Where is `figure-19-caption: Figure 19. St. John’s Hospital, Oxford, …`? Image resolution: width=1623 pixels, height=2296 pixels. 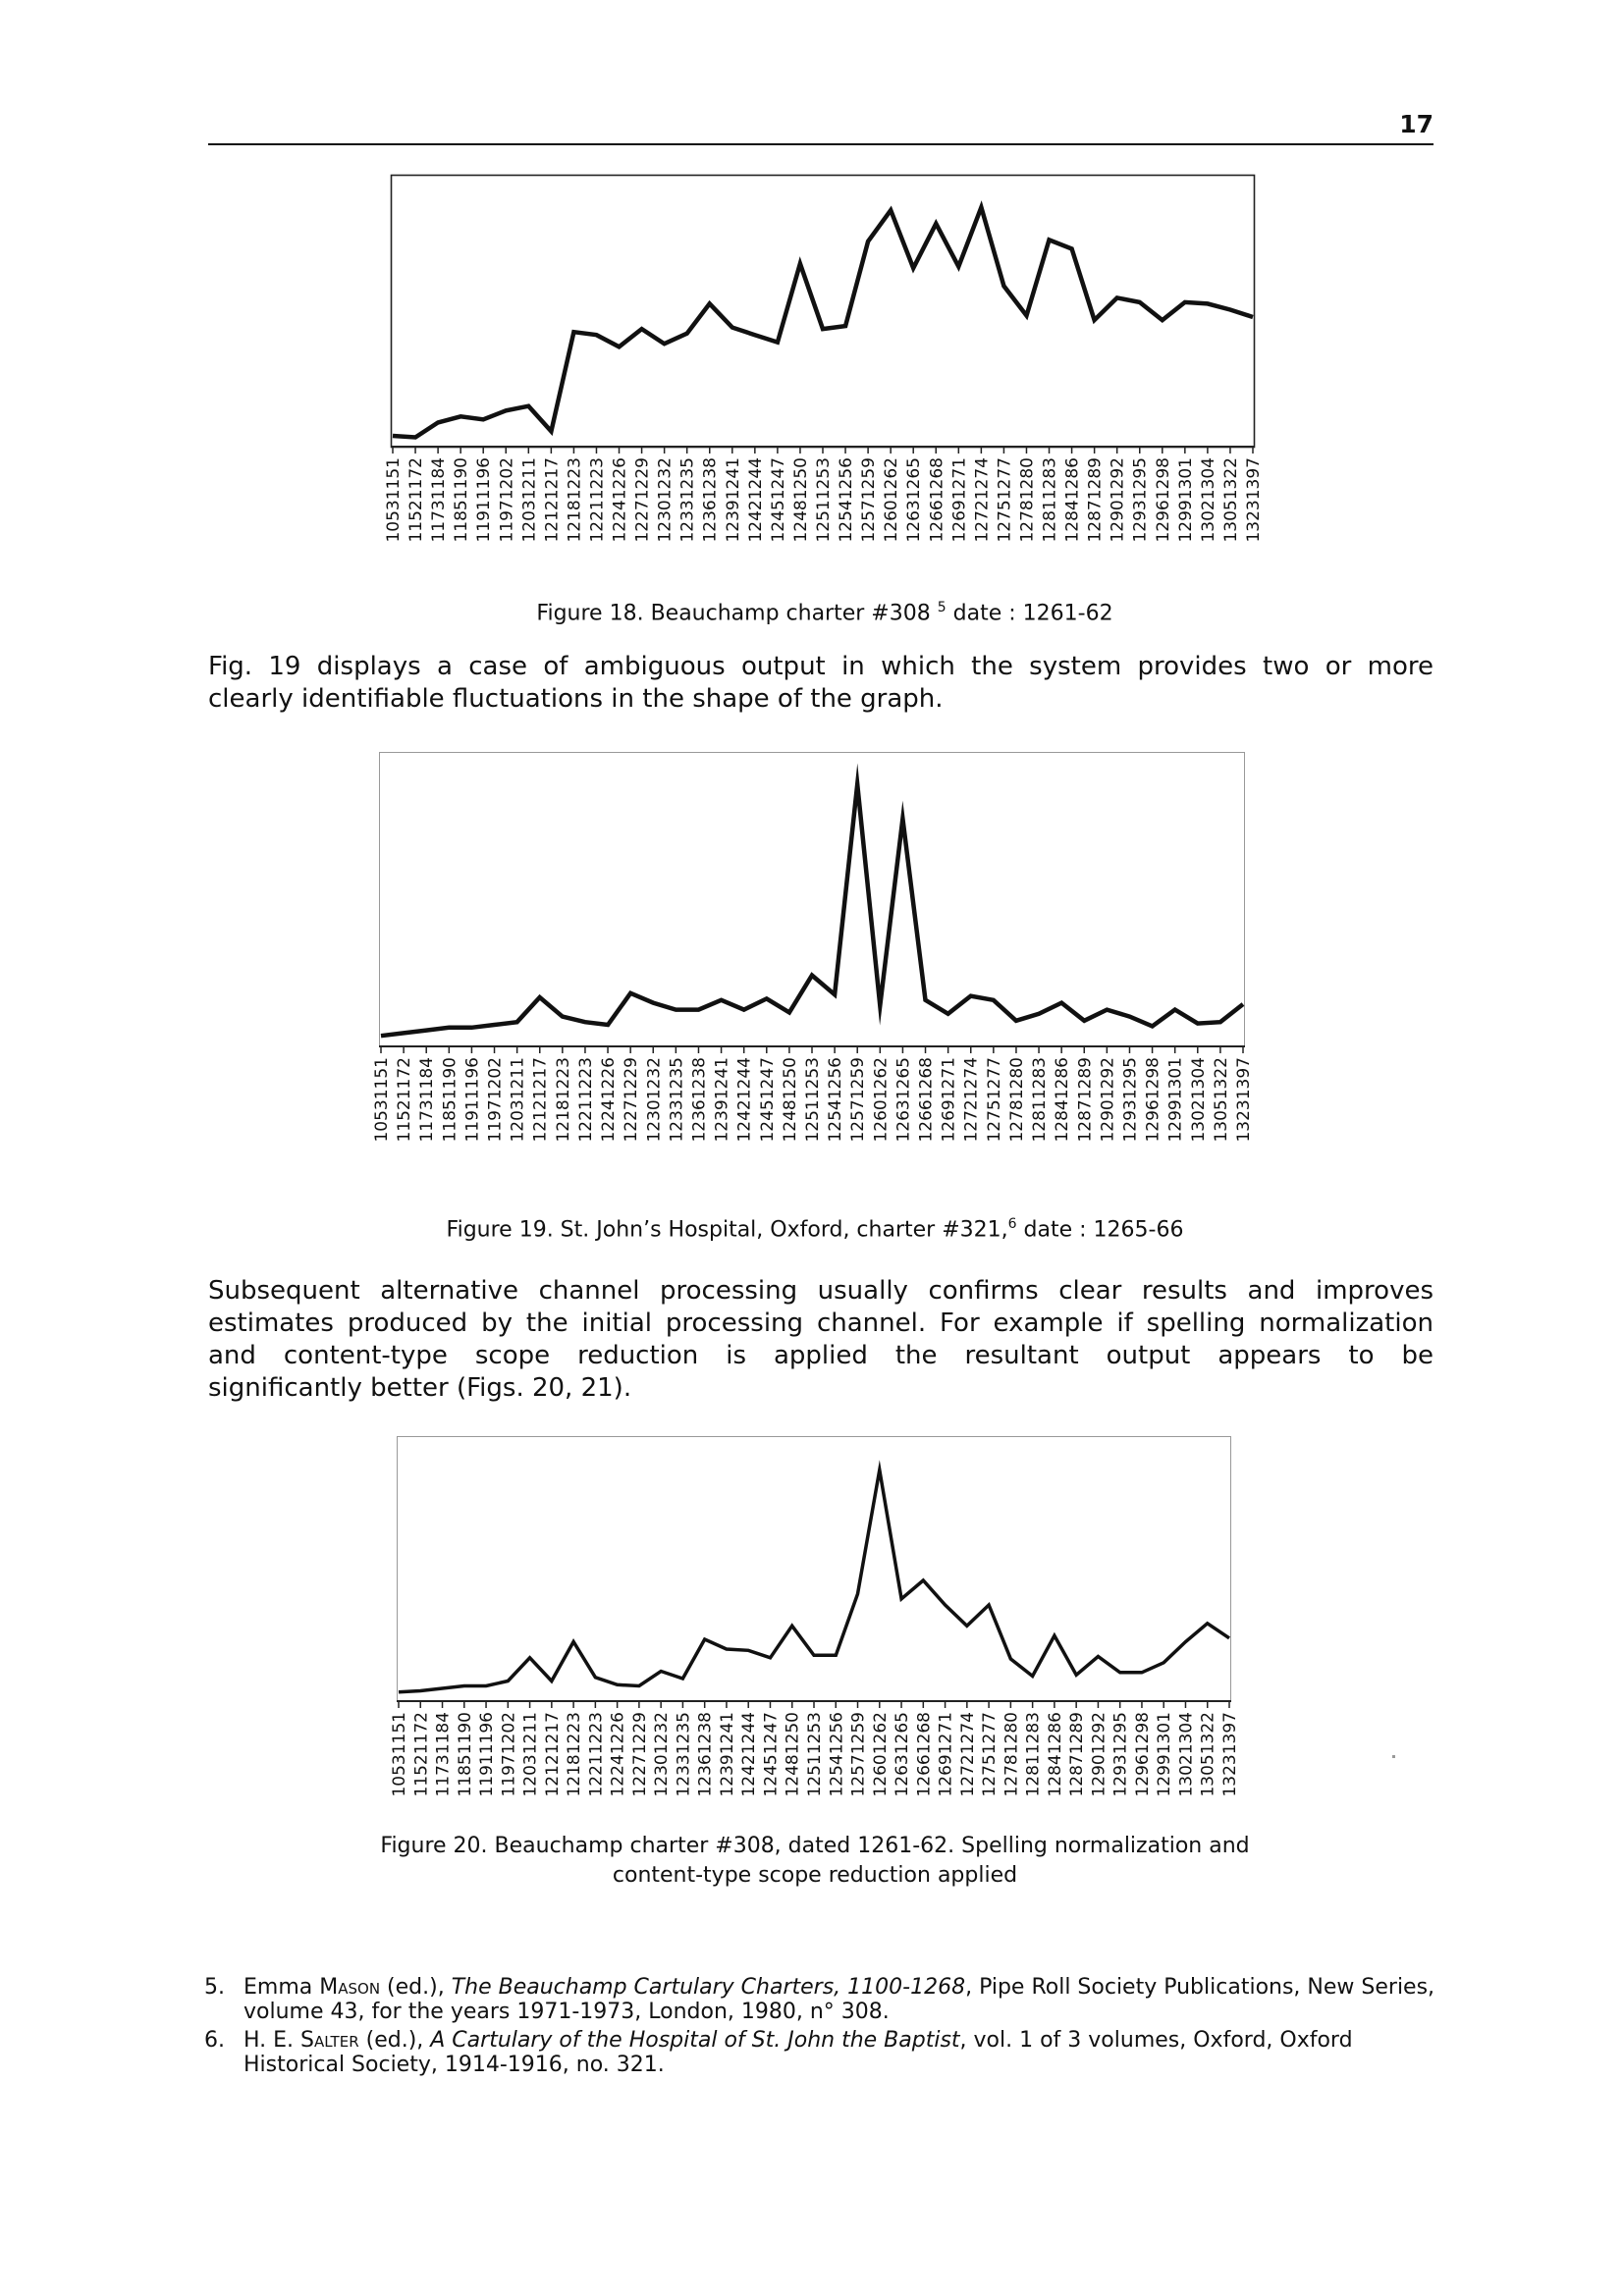 figure-19-caption: Figure 19. St. John’s Hospital, Oxford, … is located at coordinates (815, 1227).